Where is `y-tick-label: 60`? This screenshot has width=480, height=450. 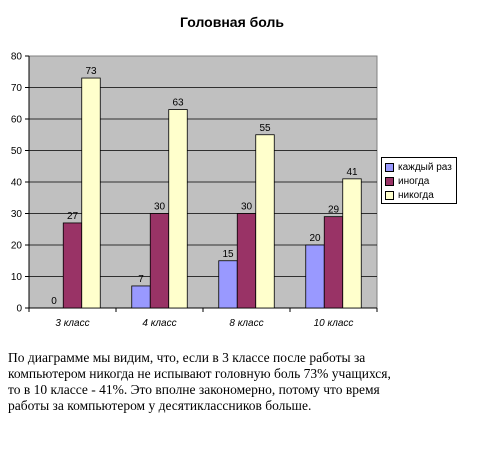
y-tick-label: 60 is located at coordinates (17, 120).